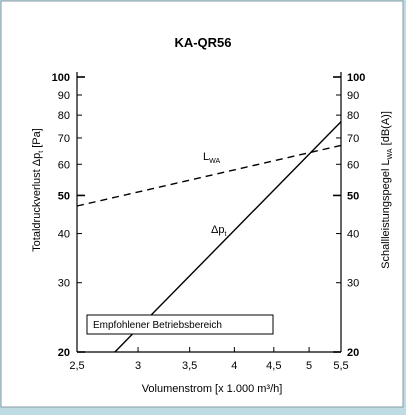 The height and width of the screenshot is (415, 406). What do you see at coordinates (209, 175) in the screenshot?
I see `series-line-lwa` at bounding box center [209, 175].